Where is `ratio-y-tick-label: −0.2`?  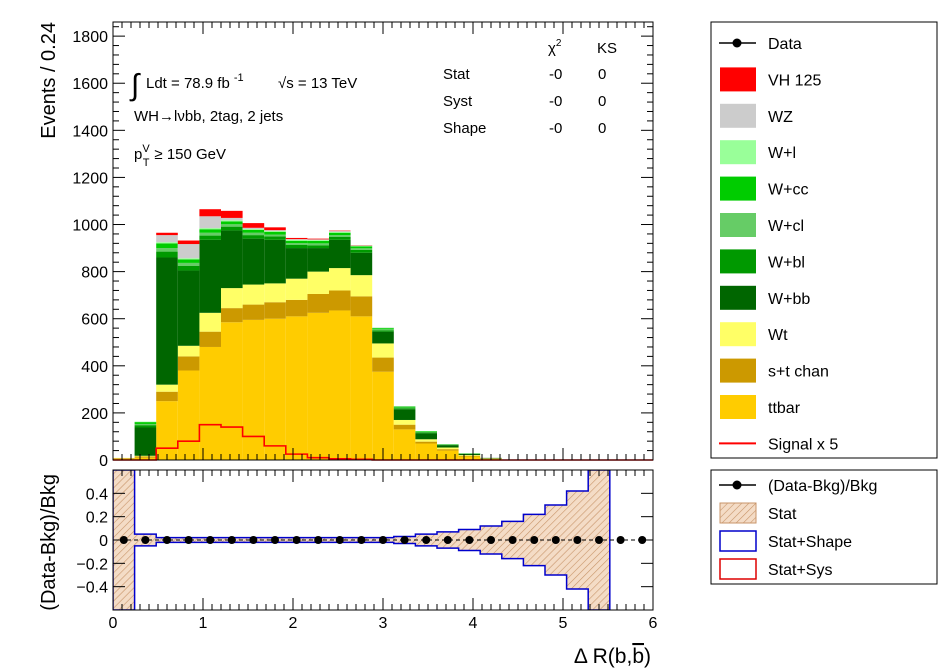 ratio-y-tick-label: −0.2 is located at coordinates (92, 564).